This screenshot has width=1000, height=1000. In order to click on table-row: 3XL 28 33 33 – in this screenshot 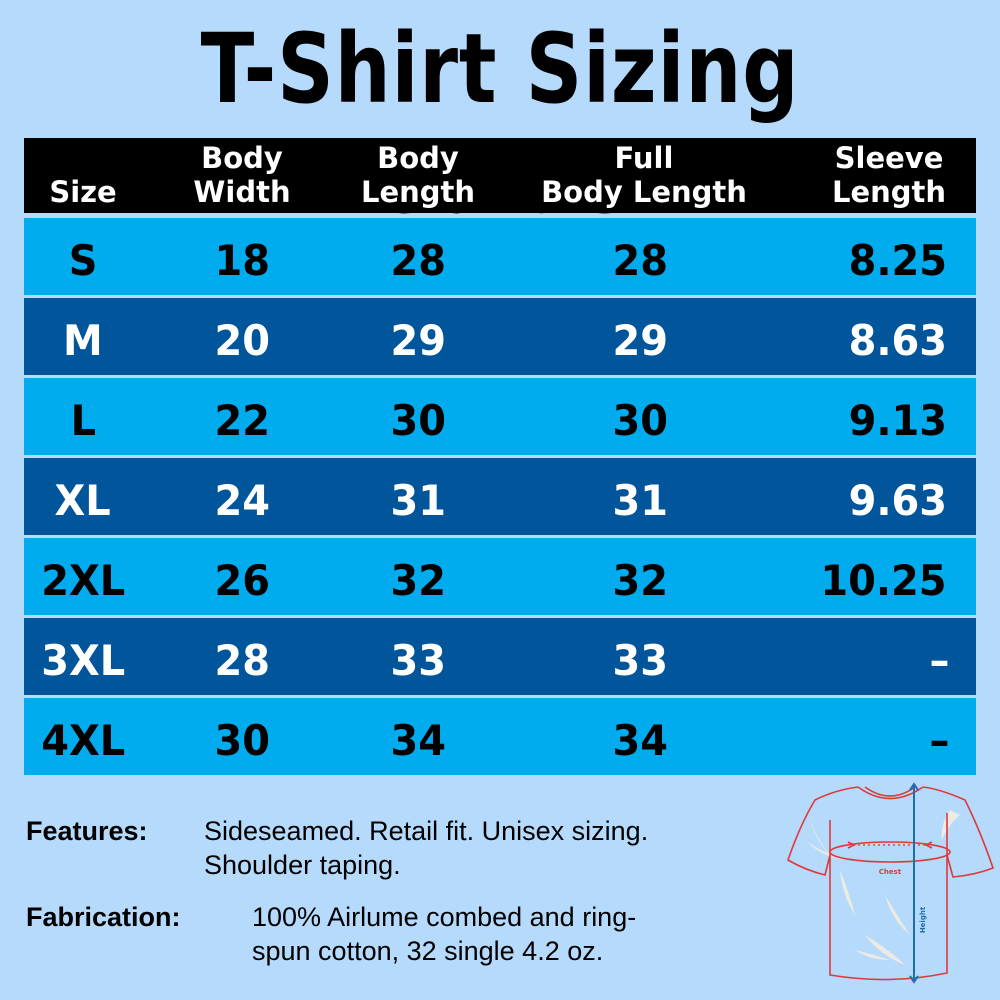, I will do `click(500, 656)`.